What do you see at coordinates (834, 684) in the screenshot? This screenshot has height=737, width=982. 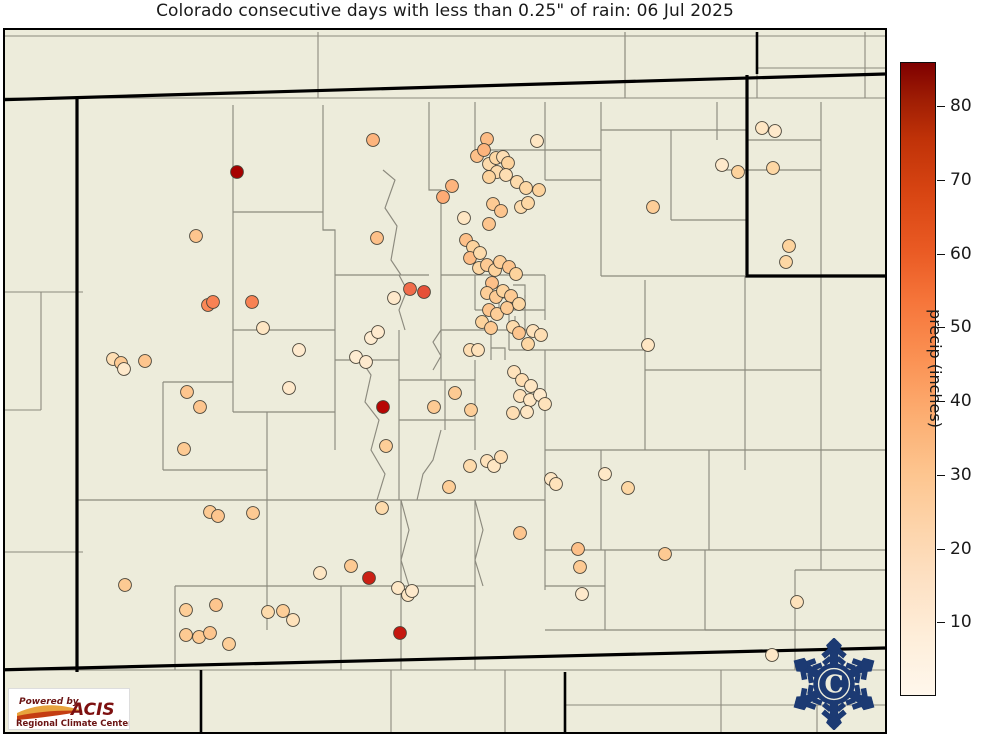 I see `snowflake-watermark: C` at bounding box center [834, 684].